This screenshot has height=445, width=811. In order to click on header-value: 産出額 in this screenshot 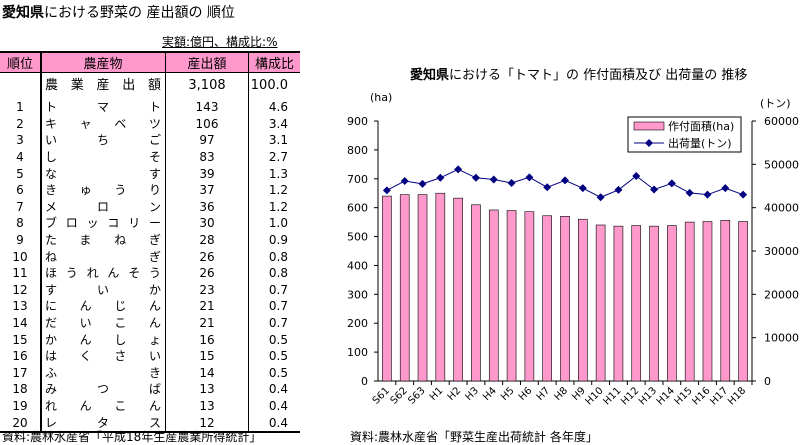, I will do `click(207, 62)`.